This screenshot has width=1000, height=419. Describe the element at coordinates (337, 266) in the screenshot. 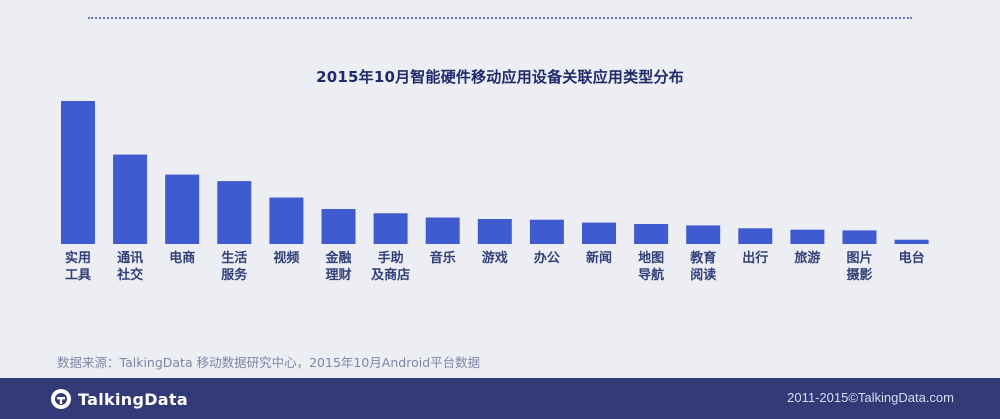

I see `category-label: 金融理财` at that location.